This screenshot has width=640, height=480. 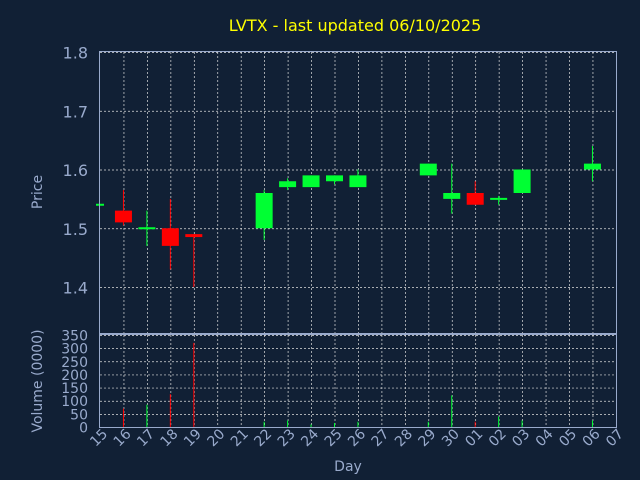 I want to click on x-tick-label: 18, so click(x=170, y=438).